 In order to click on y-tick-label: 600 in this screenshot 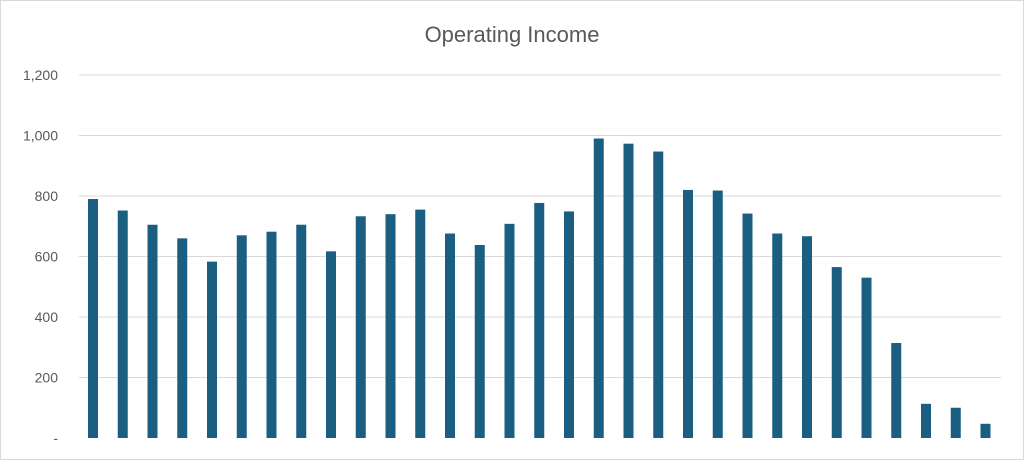, I will do `click(47, 257)`.